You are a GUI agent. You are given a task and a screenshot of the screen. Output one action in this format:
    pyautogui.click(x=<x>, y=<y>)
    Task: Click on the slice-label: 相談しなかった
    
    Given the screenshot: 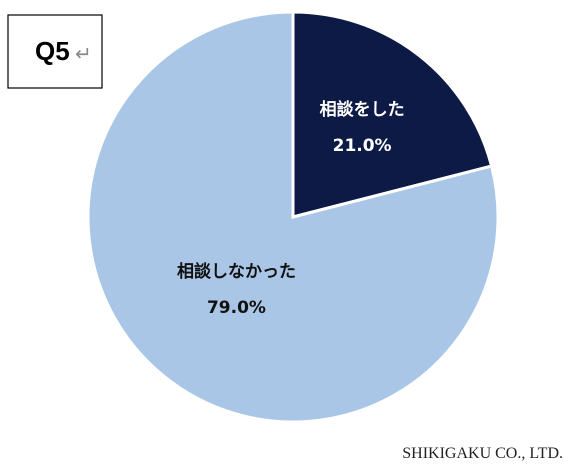 What is the action you would take?
    pyautogui.click(x=236, y=271)
    